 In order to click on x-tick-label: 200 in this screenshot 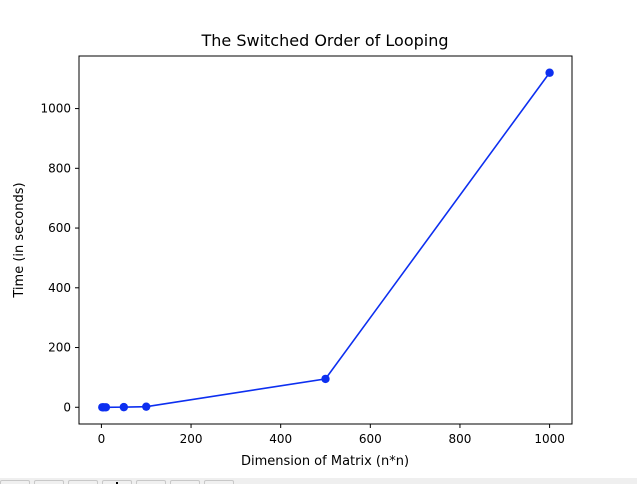, I will do `click(191, 439)`.